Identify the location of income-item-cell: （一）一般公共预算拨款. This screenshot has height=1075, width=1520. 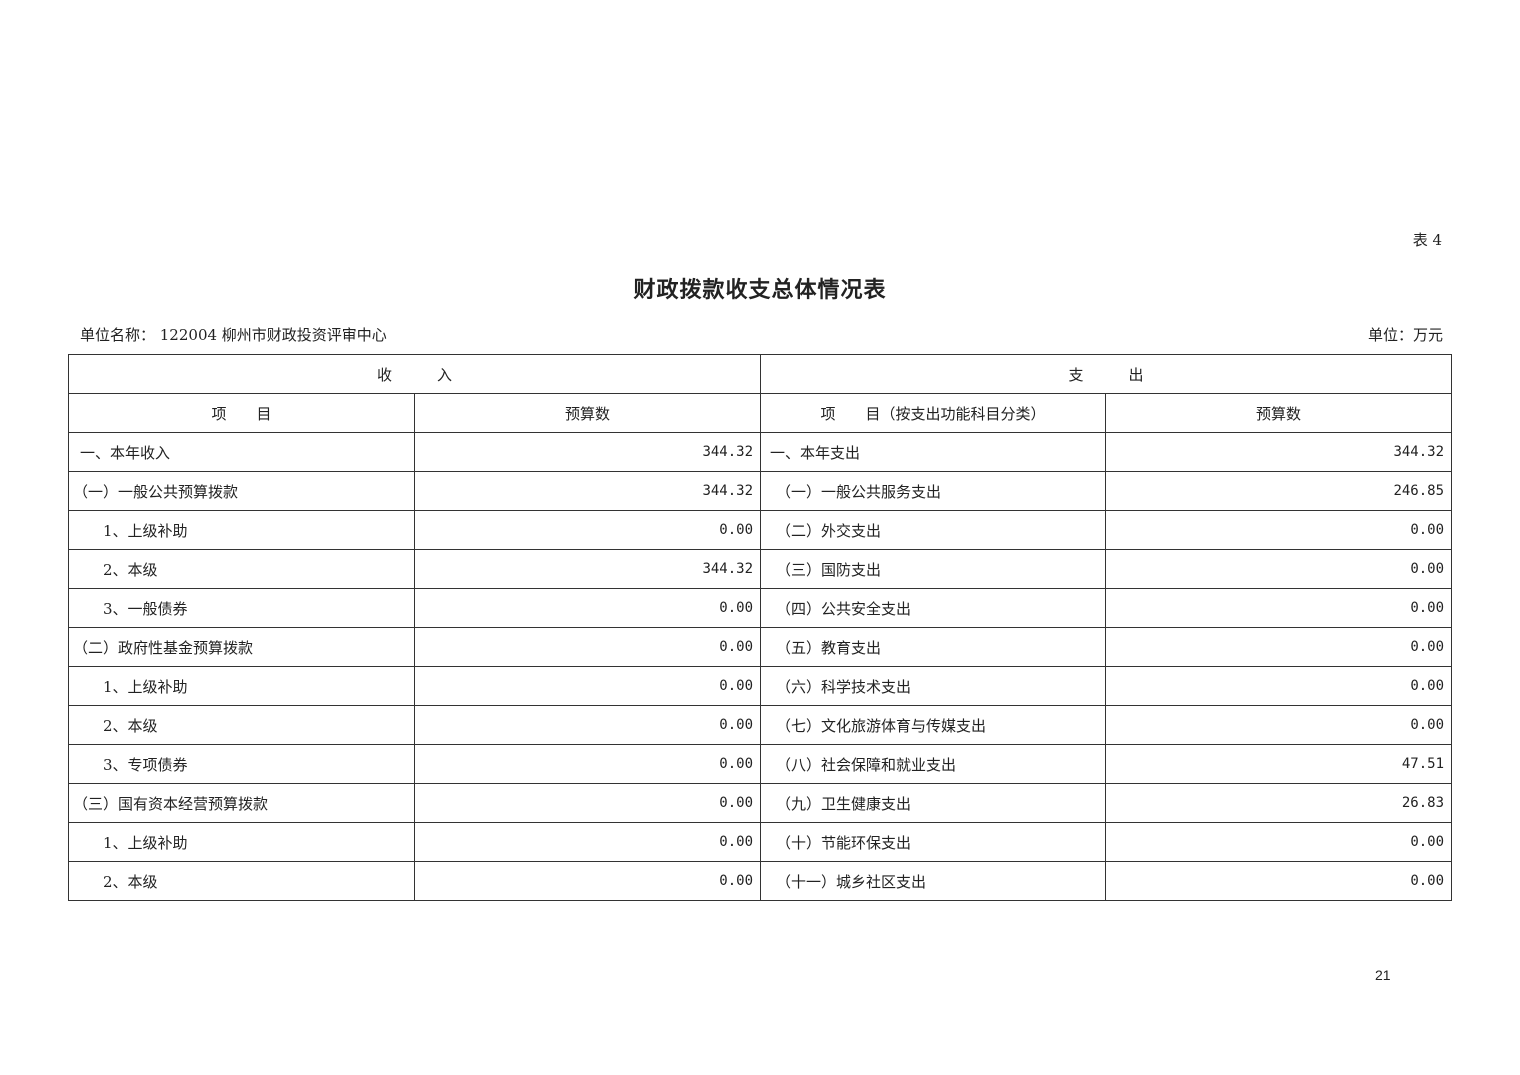
(241, 491).